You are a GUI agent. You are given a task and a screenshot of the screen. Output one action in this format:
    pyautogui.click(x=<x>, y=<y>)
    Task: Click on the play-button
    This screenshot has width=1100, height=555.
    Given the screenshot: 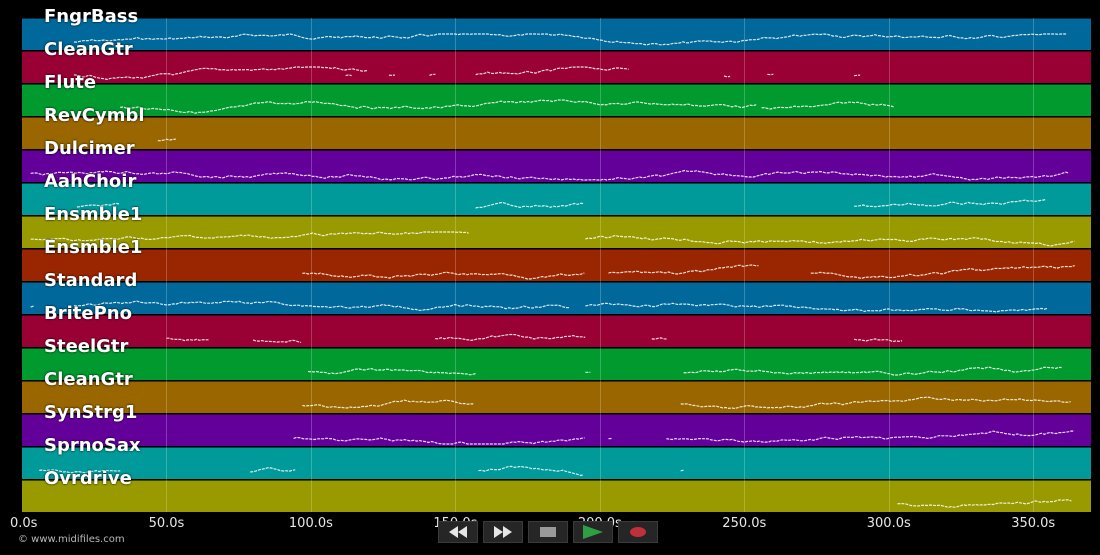 What is the action you would take?
    pyautogui.click(x=593, y=532)
    